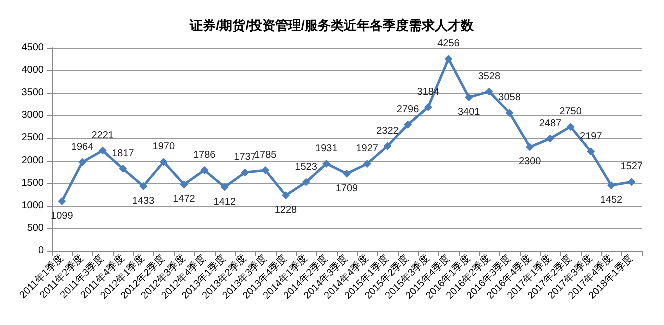 This screenshot has height=325, width=664. What do you see at coordinates (408, 110) in the screenshot?
I see `data-label: 2796` at bounding box center [408, 110].